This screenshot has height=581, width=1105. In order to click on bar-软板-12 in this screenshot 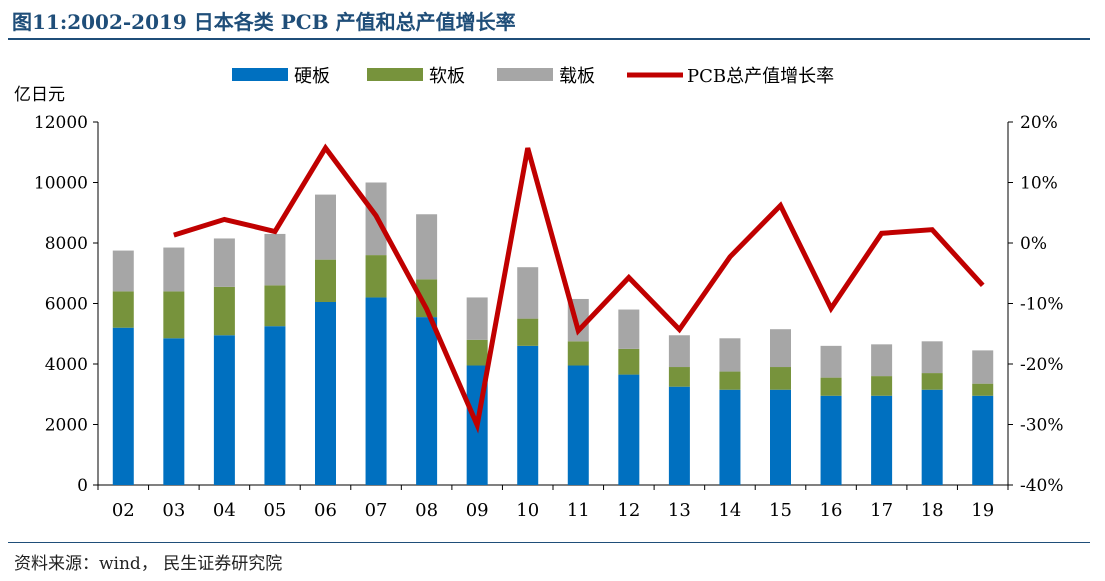, I will do `click(629, 361)`.